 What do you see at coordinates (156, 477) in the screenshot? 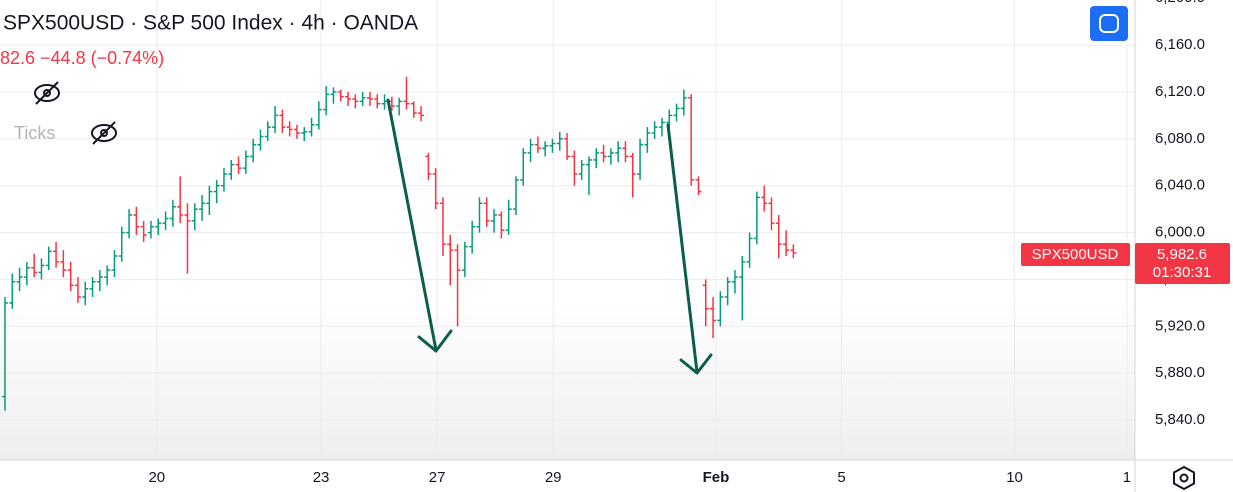
I see `x-tick-label: 20` at bounding box center [156, 477].